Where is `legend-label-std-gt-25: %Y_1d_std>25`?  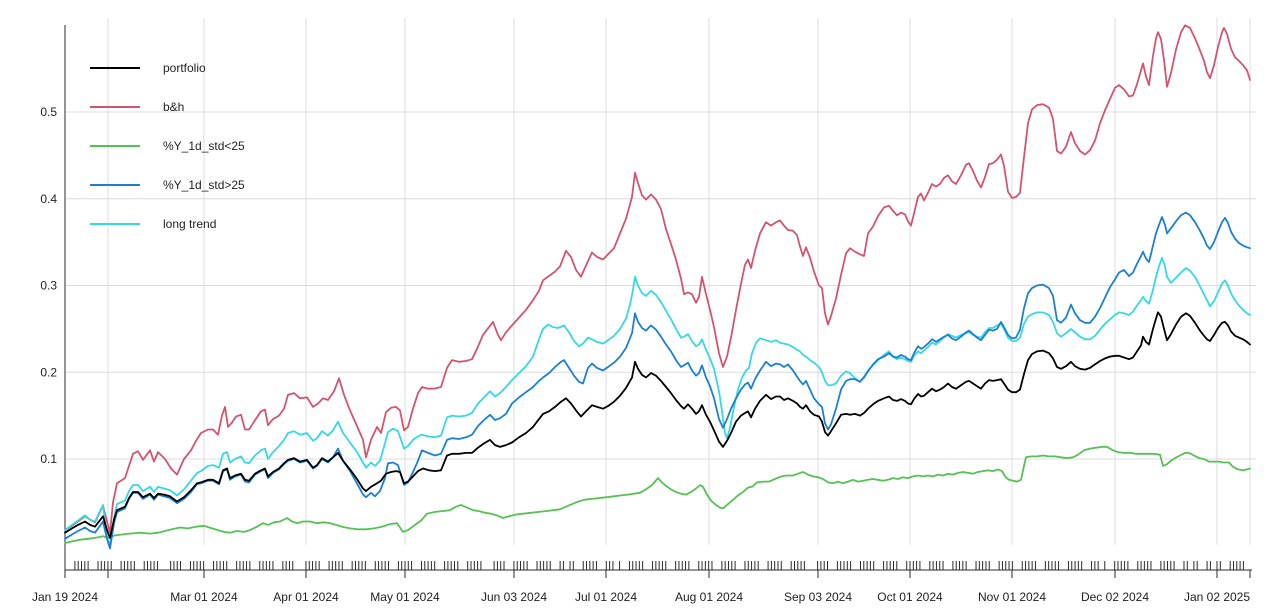 legend-label-std-gt-25: %Y_1d_std>25 is located at coordinates (204, 184).